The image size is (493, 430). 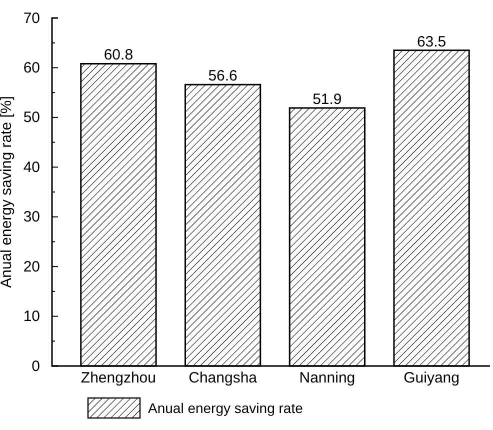 What do you see at coordinates (327, 99) in the screenshot?
I see `data-label: 51.9` at bounding box center [327, 99].